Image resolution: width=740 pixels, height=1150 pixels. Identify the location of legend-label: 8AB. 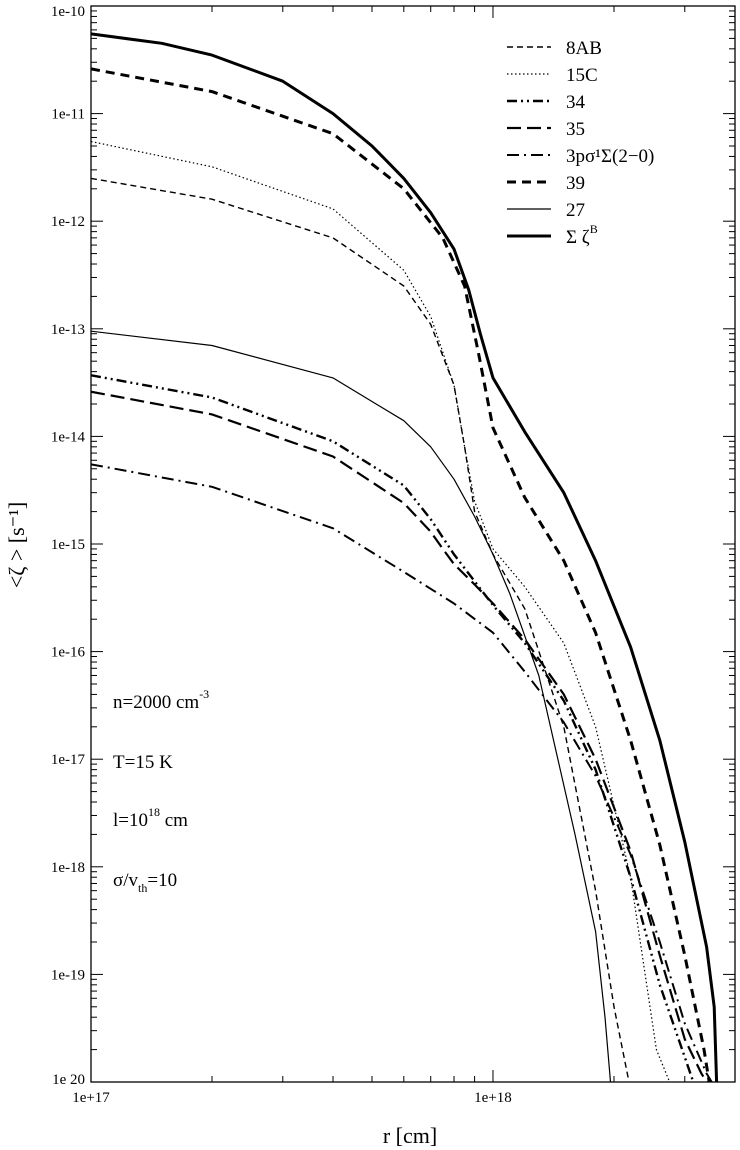
(584, 48).